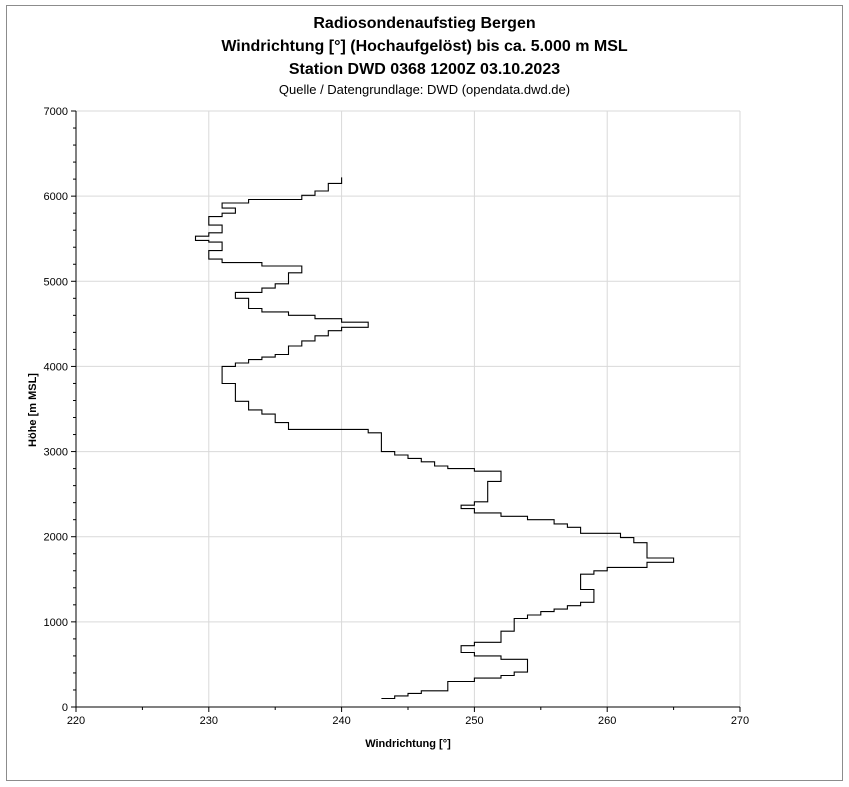 The width and height of the screenshot is (849, 787). Describe the element at coordinates (474, 721) in the screenshot. I see `x-tick-label: 250` at that location.